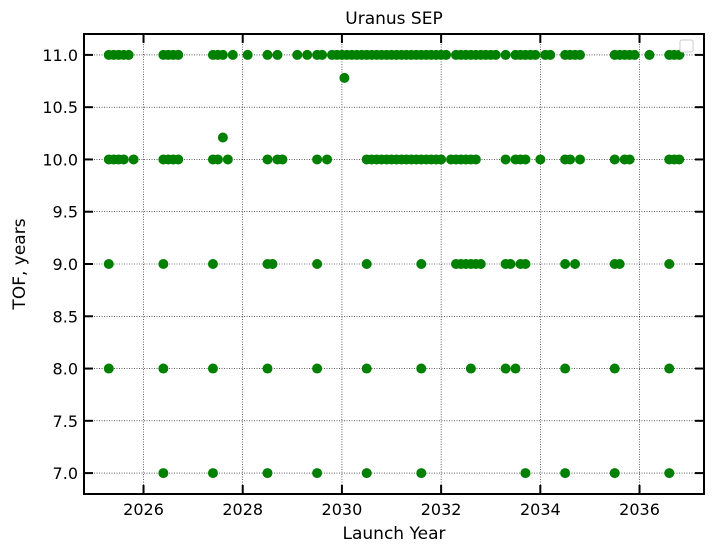 The image size is (712, 553). I want to click on y-tick-label: 8.5, so click(65, 316).